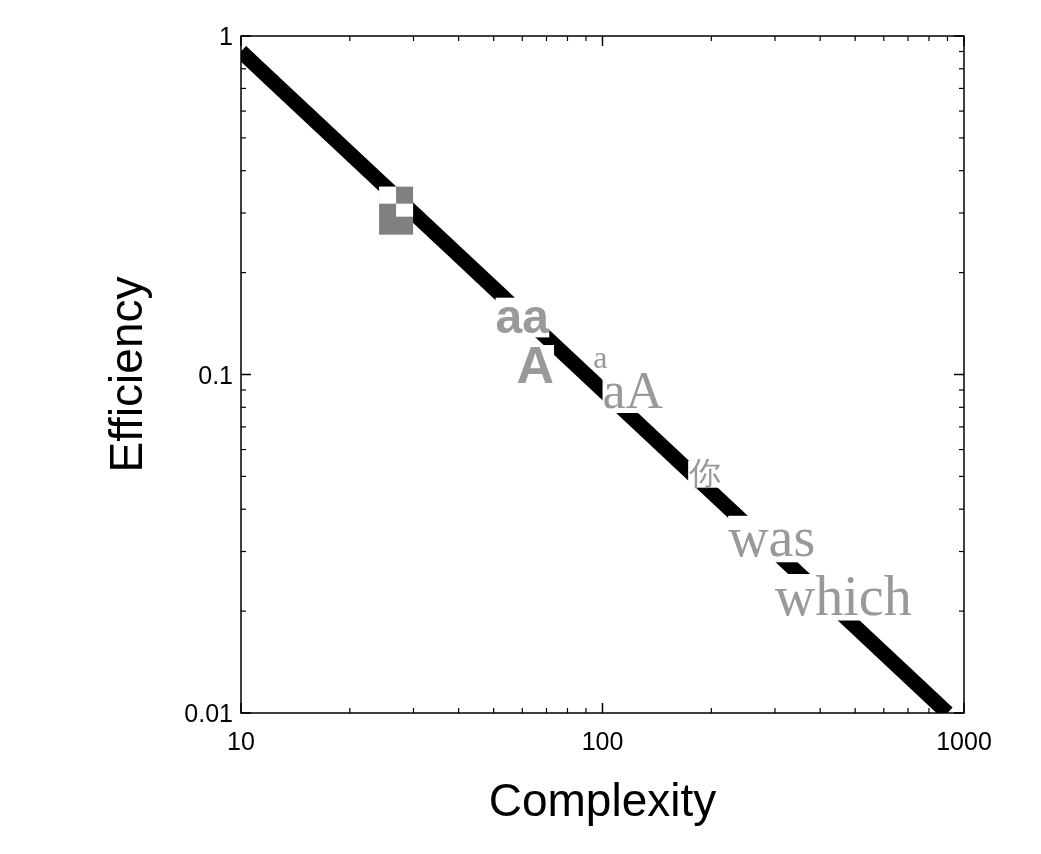 This screenshot has height=854, width=1041. Describe the element at coordinates (602, 800) in the screenshot. I see `x-axis-title: Complexity` at that location.